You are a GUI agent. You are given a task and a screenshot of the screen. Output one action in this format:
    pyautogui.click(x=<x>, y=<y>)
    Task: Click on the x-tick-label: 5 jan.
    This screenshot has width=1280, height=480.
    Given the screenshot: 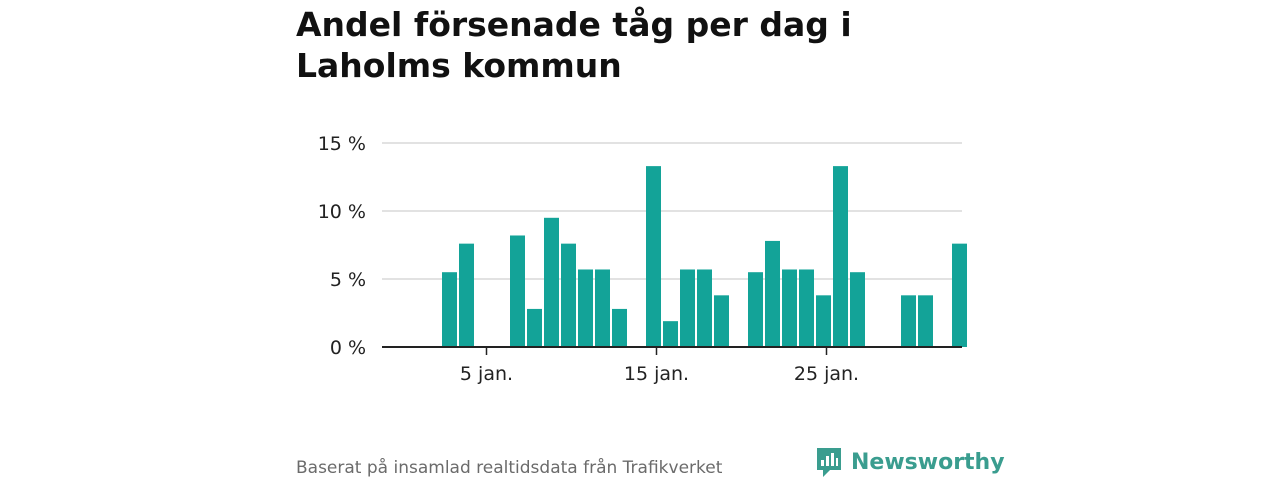 What is the action you would take?
    pyautogui.click(x=486, y=374)
    